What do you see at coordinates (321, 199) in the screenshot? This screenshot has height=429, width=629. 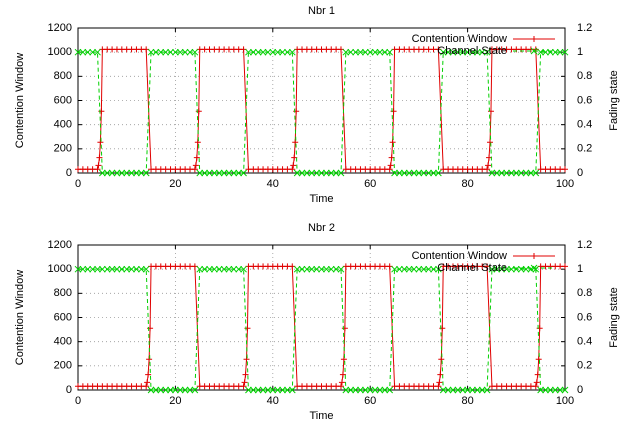 I see `x-axis-label: Time` at bounding box center [321, 199].